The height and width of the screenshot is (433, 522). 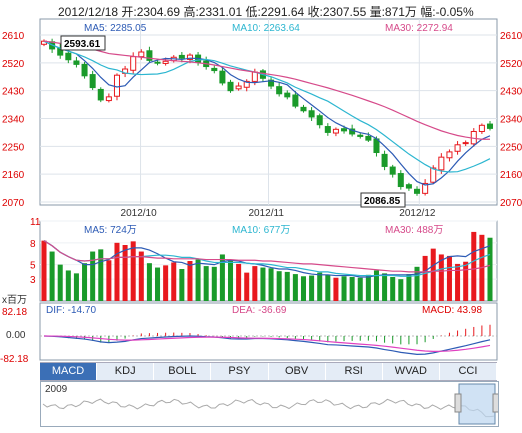 I want to click on tab-rsi: RSI, so click(x=354, y=371).